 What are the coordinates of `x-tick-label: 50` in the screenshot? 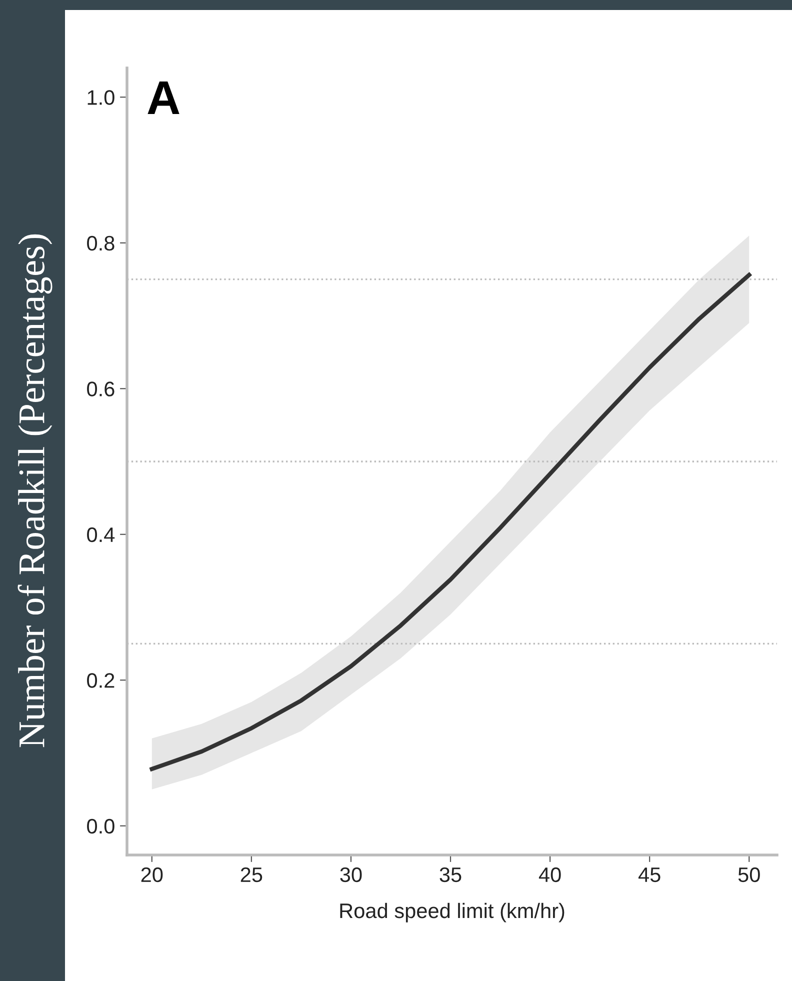 It's located at (749, 874).